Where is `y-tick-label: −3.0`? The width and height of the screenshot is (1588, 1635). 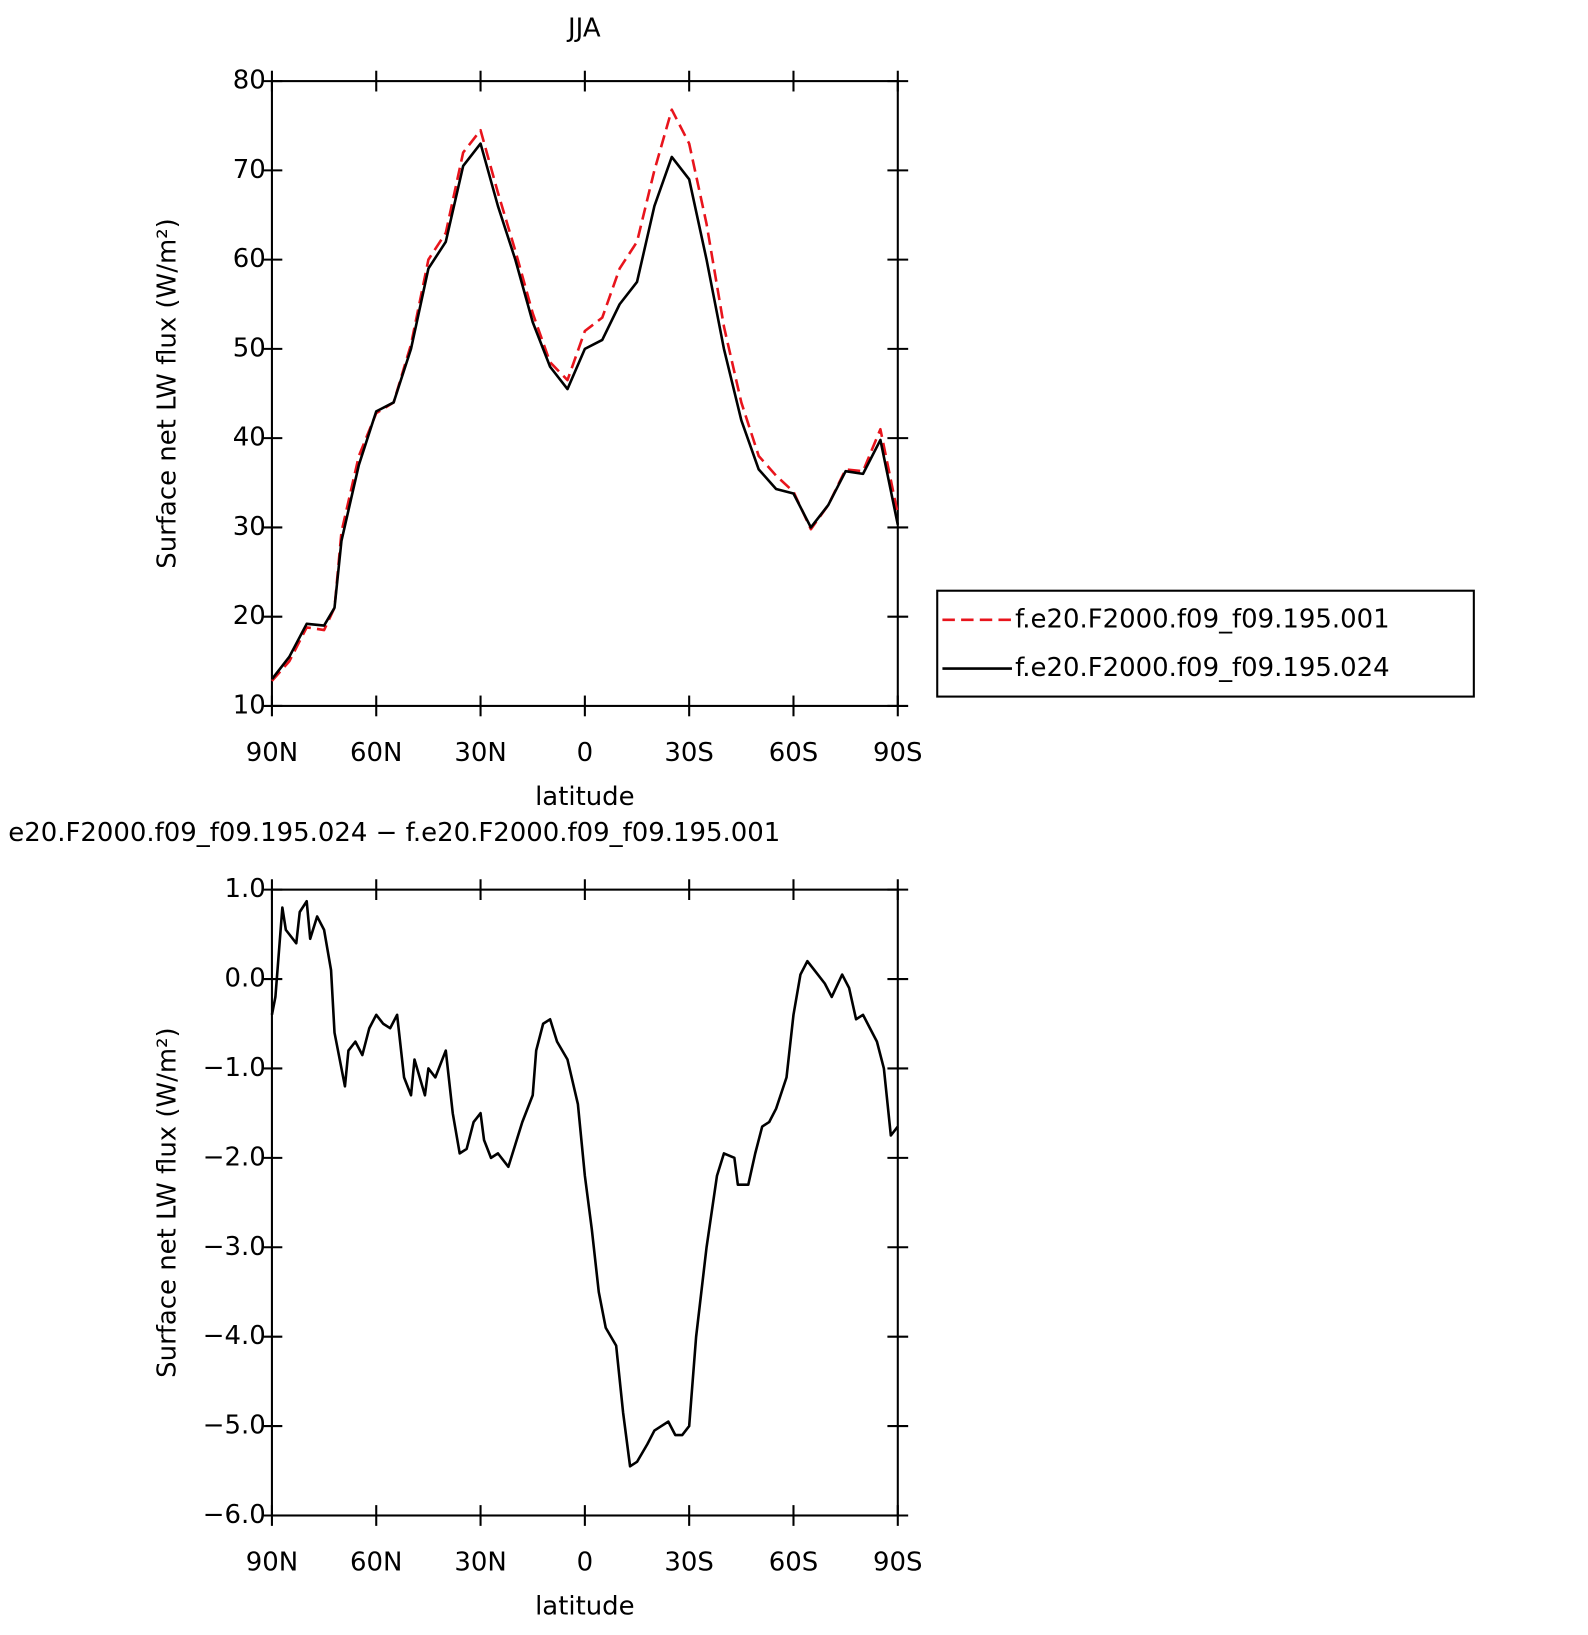
y-tick-label: −3.0 is located at coordinates (234, 1247).